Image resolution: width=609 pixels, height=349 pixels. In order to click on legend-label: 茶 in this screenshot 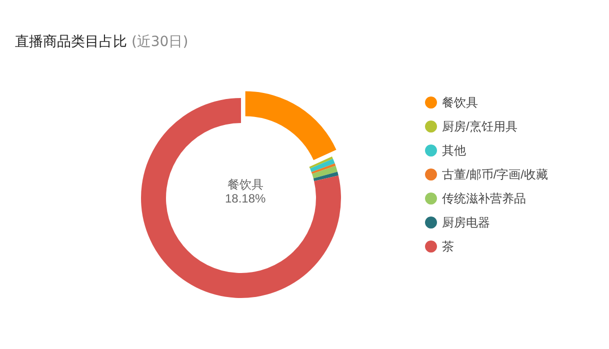, I will do `click(448, 247)`.